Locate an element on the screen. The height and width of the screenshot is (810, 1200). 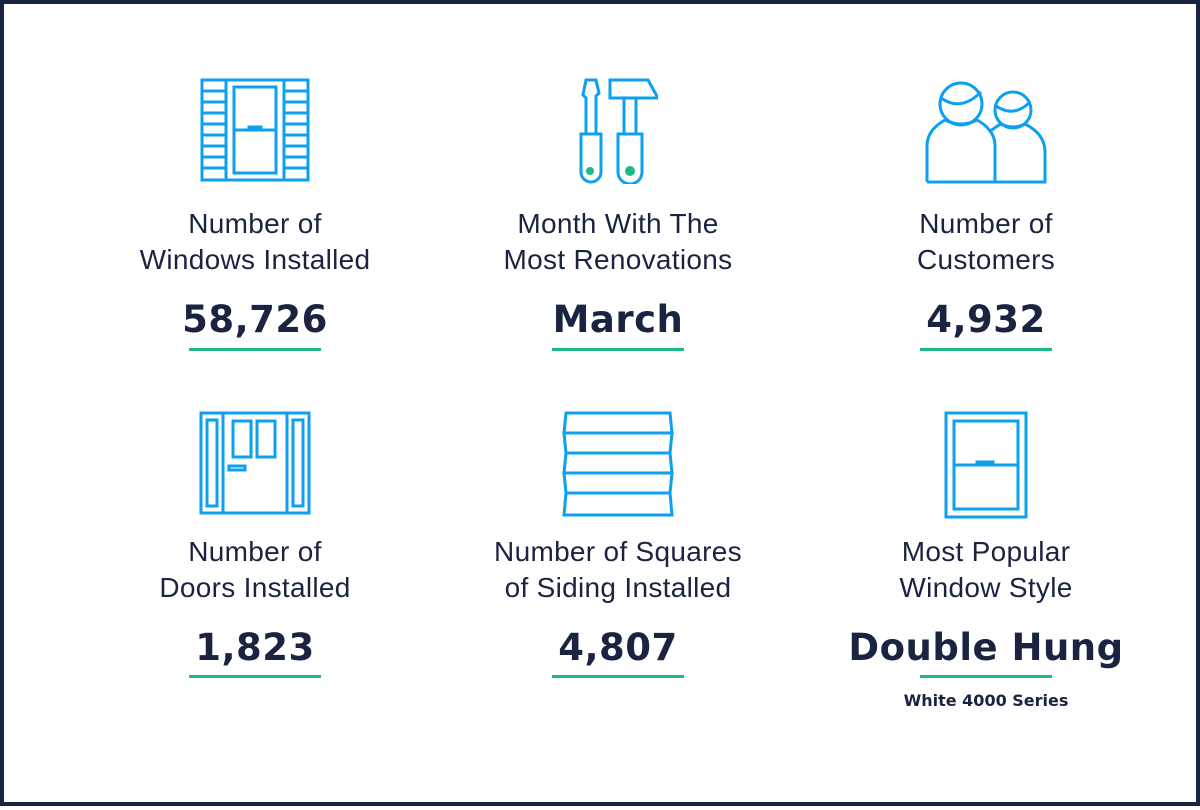
door-icon is located at coordinates (255, 463).